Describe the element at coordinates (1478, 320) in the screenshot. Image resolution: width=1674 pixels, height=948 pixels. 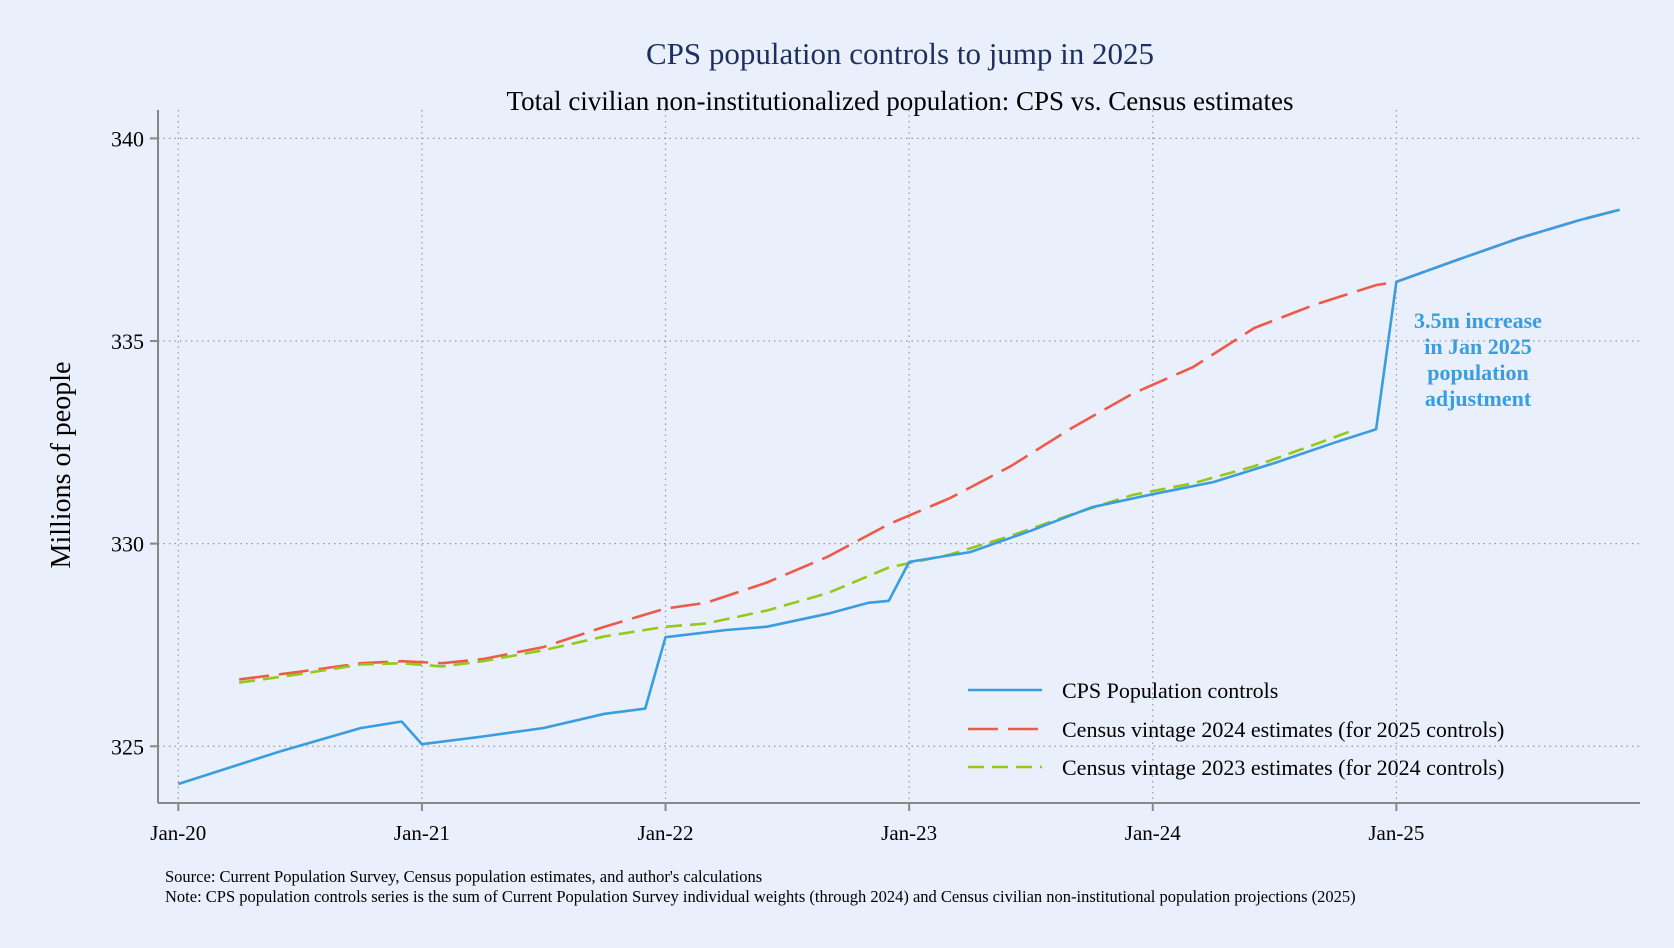
I see `annotation-line: 3.5m increase` at that location.